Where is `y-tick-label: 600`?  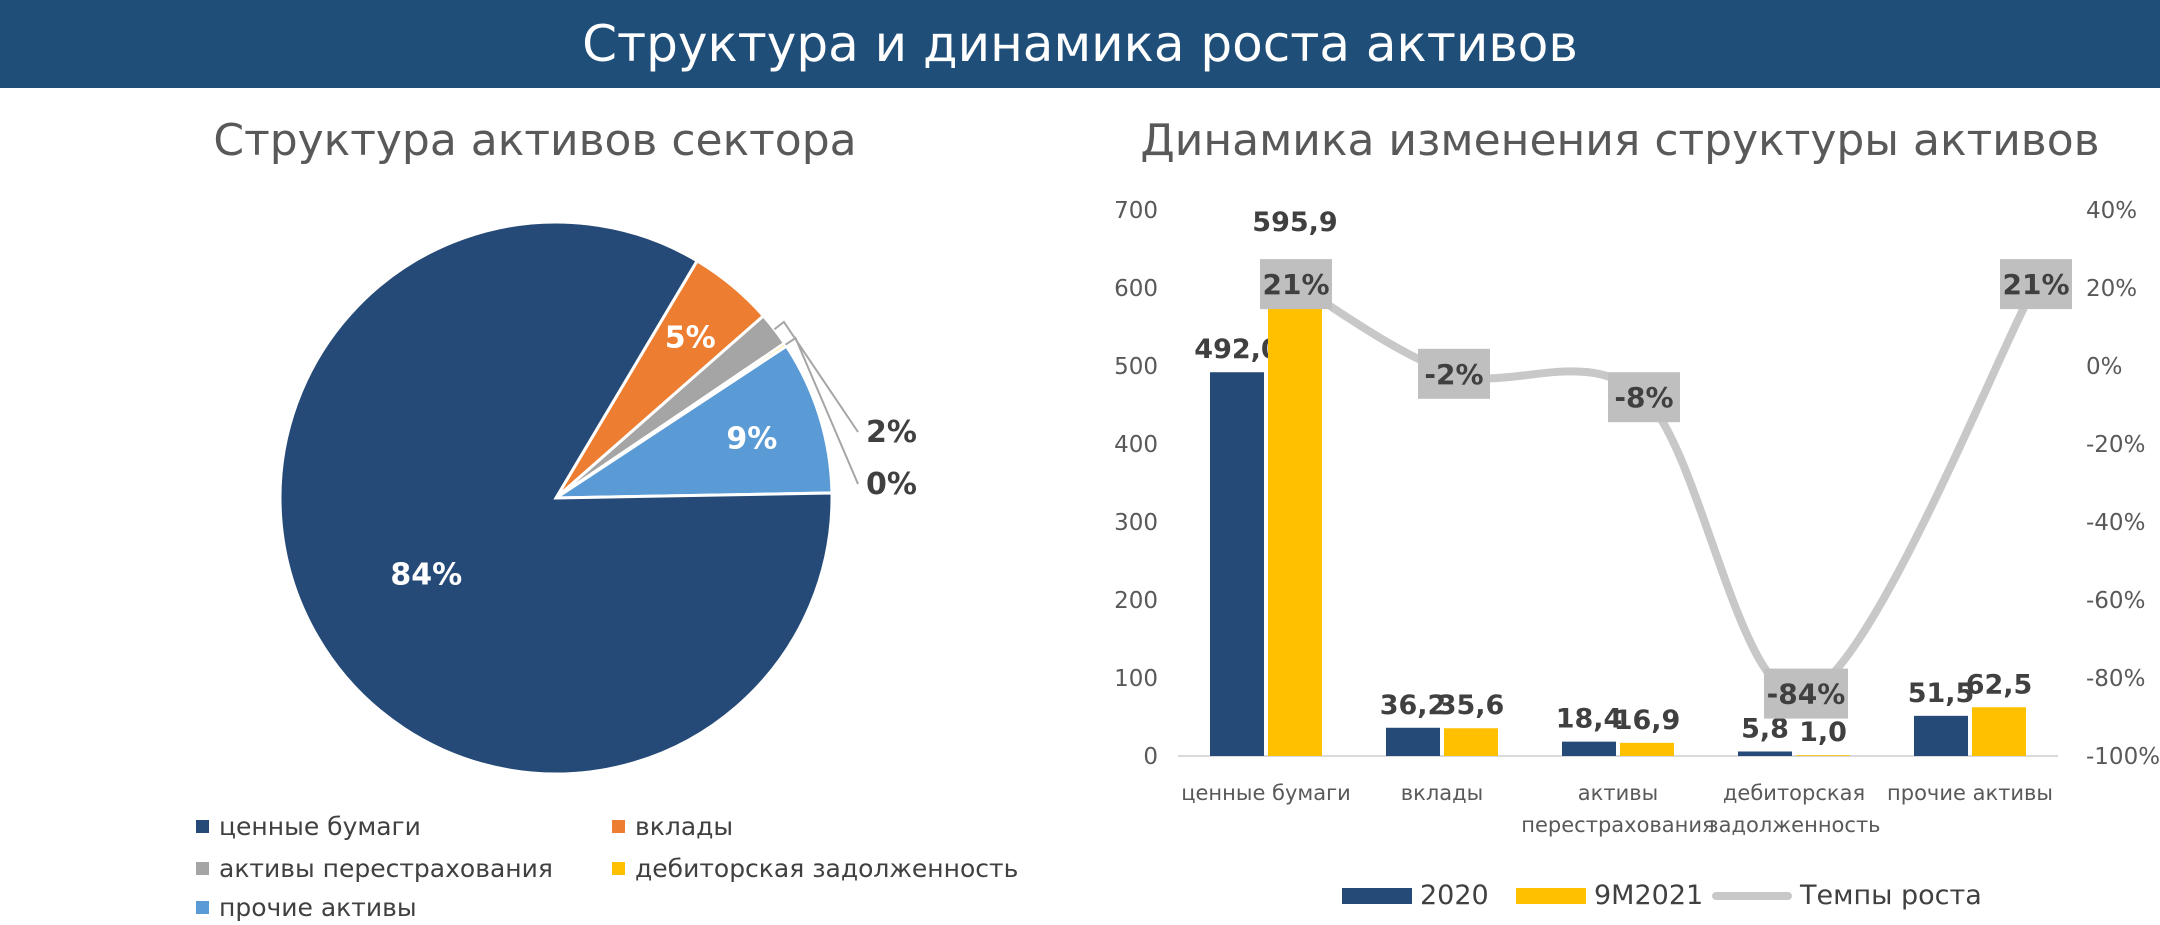 y-tick-label: 600 is located at coordinates (1136, 289).